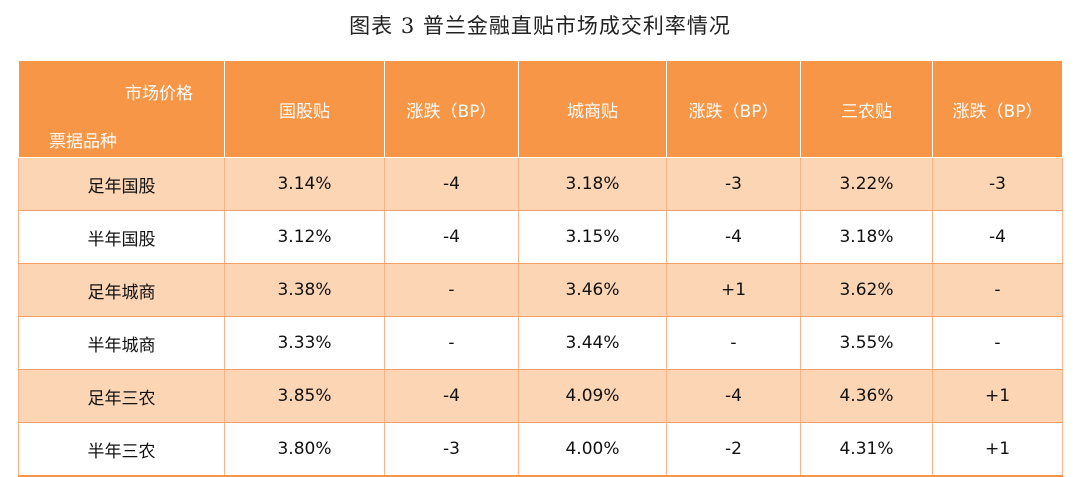  What do you see at coordinates (866, 396) in the screenshot?
I see `table-cell: 4.36%` at bounding box center [866, 396].